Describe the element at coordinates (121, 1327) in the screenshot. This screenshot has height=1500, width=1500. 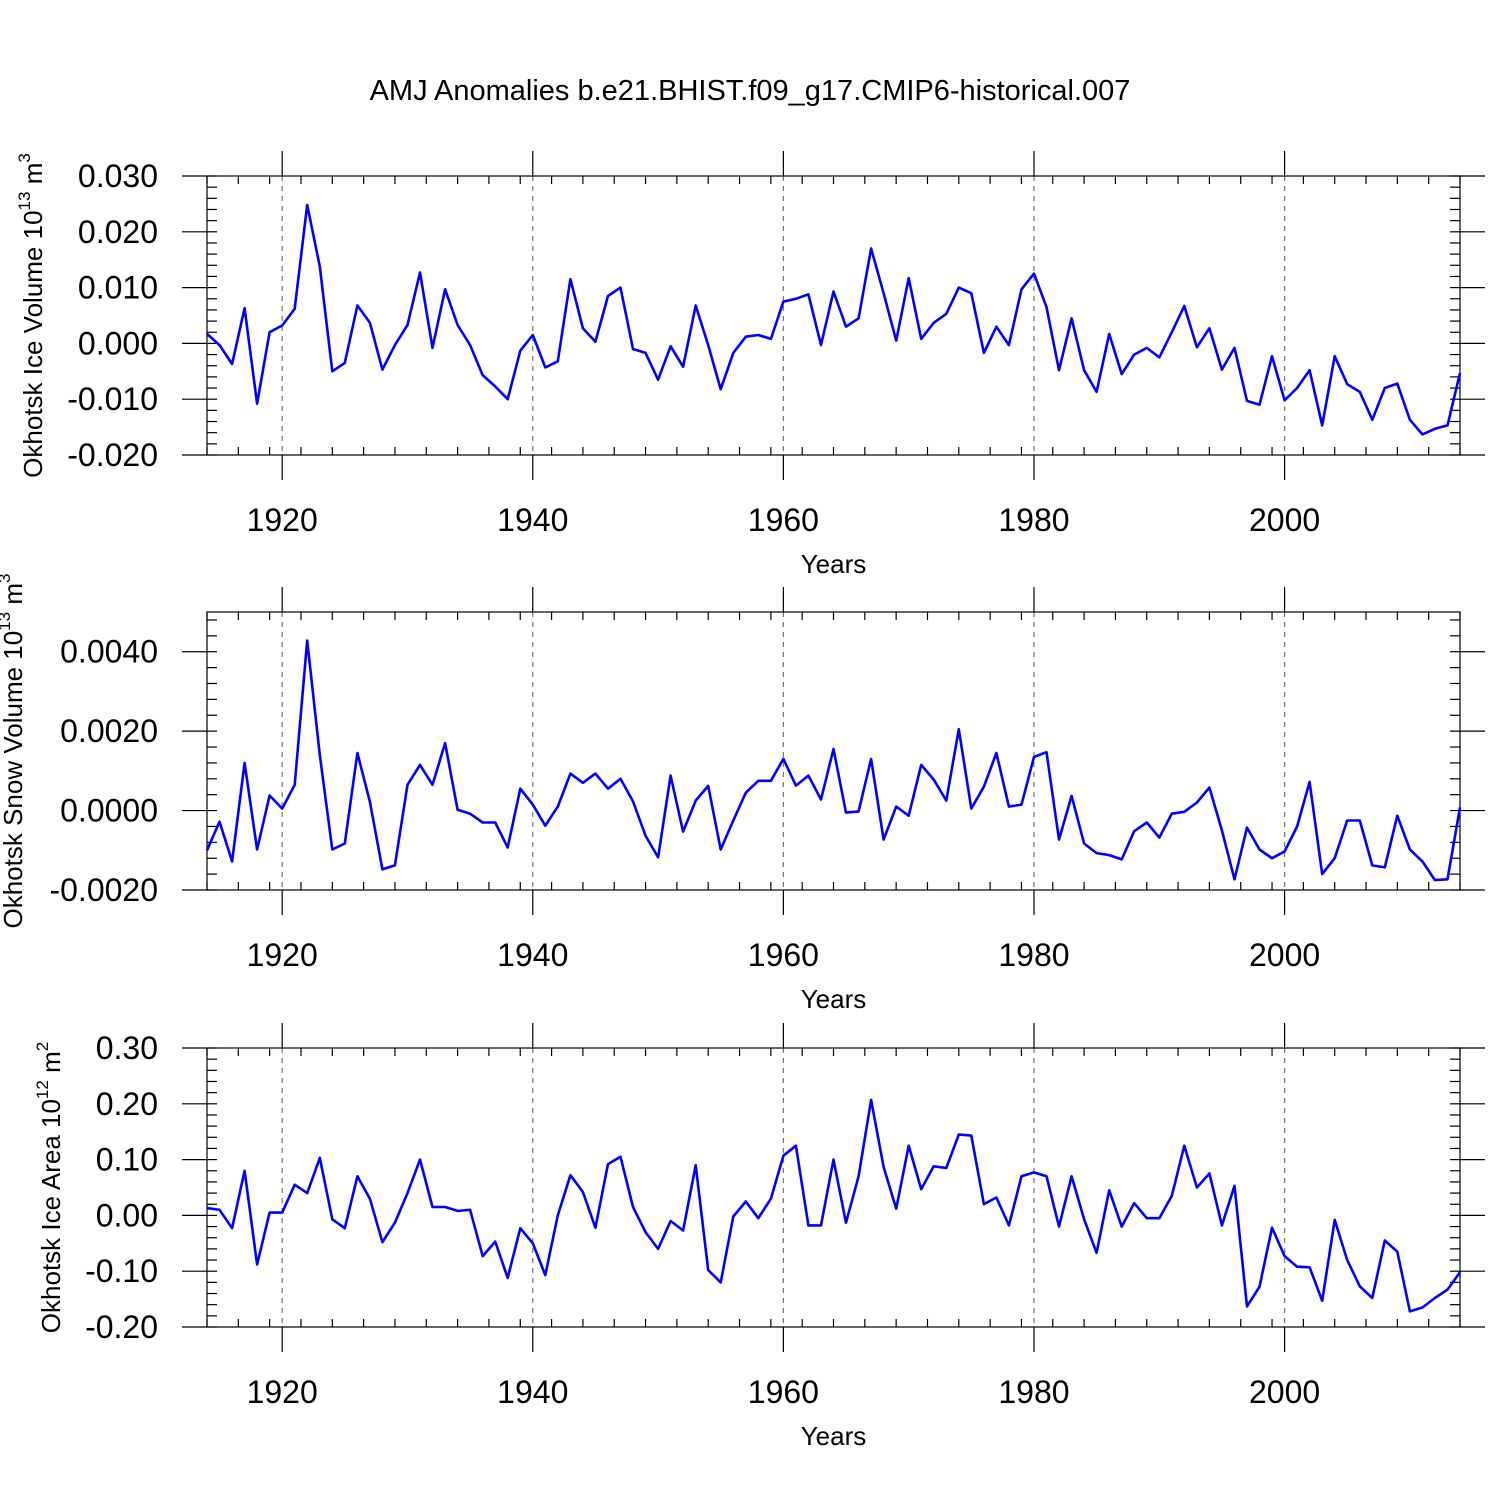
I see `y-tick-label: -0.20` at that location.